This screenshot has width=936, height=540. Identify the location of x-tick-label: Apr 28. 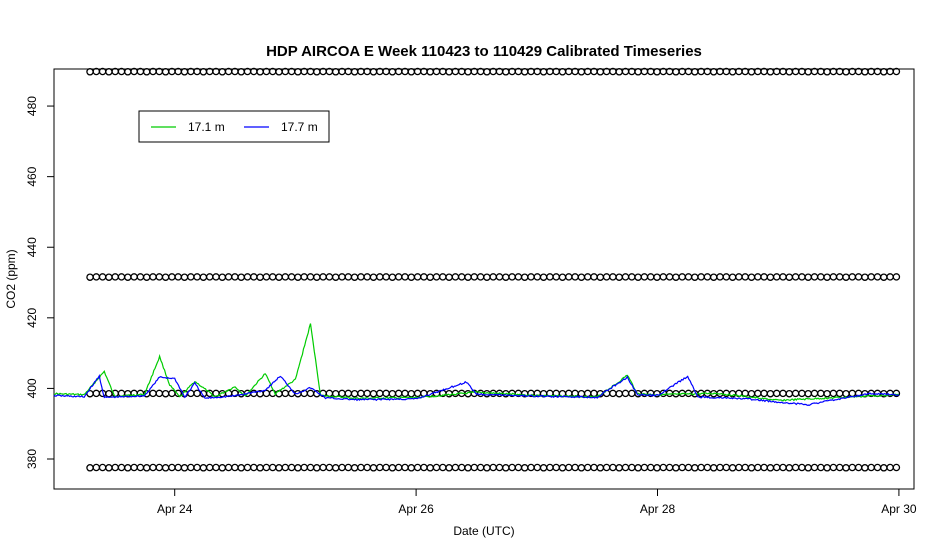
(658, 509).